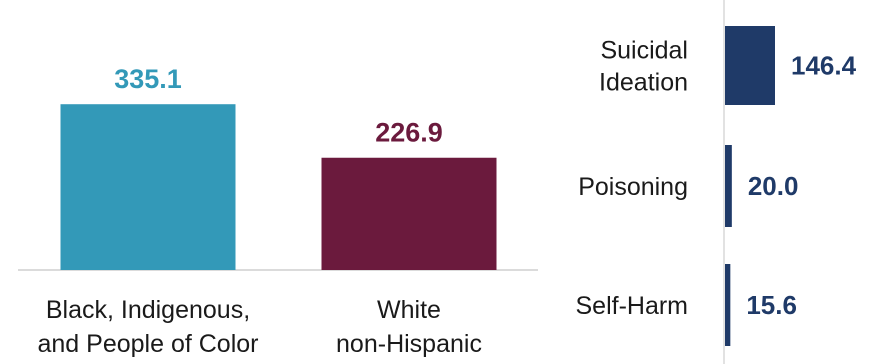 The width and height of the screenshot is (891, 364). I want to click on hbar-category-label-3-line-1: Self-Harm, so click(631, 306).